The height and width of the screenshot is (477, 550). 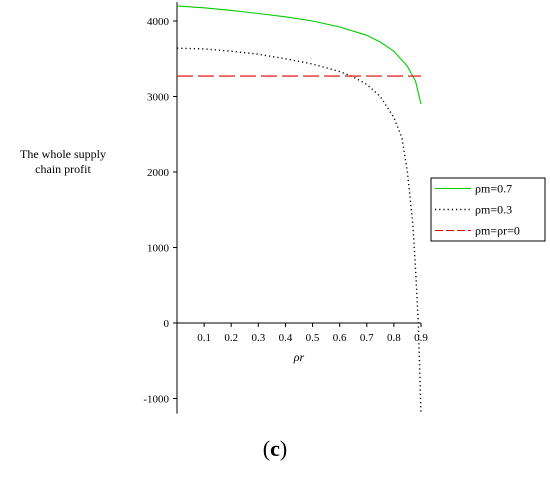 I want to click on x-tick-label: 0.1, so click(x=204, y=338).